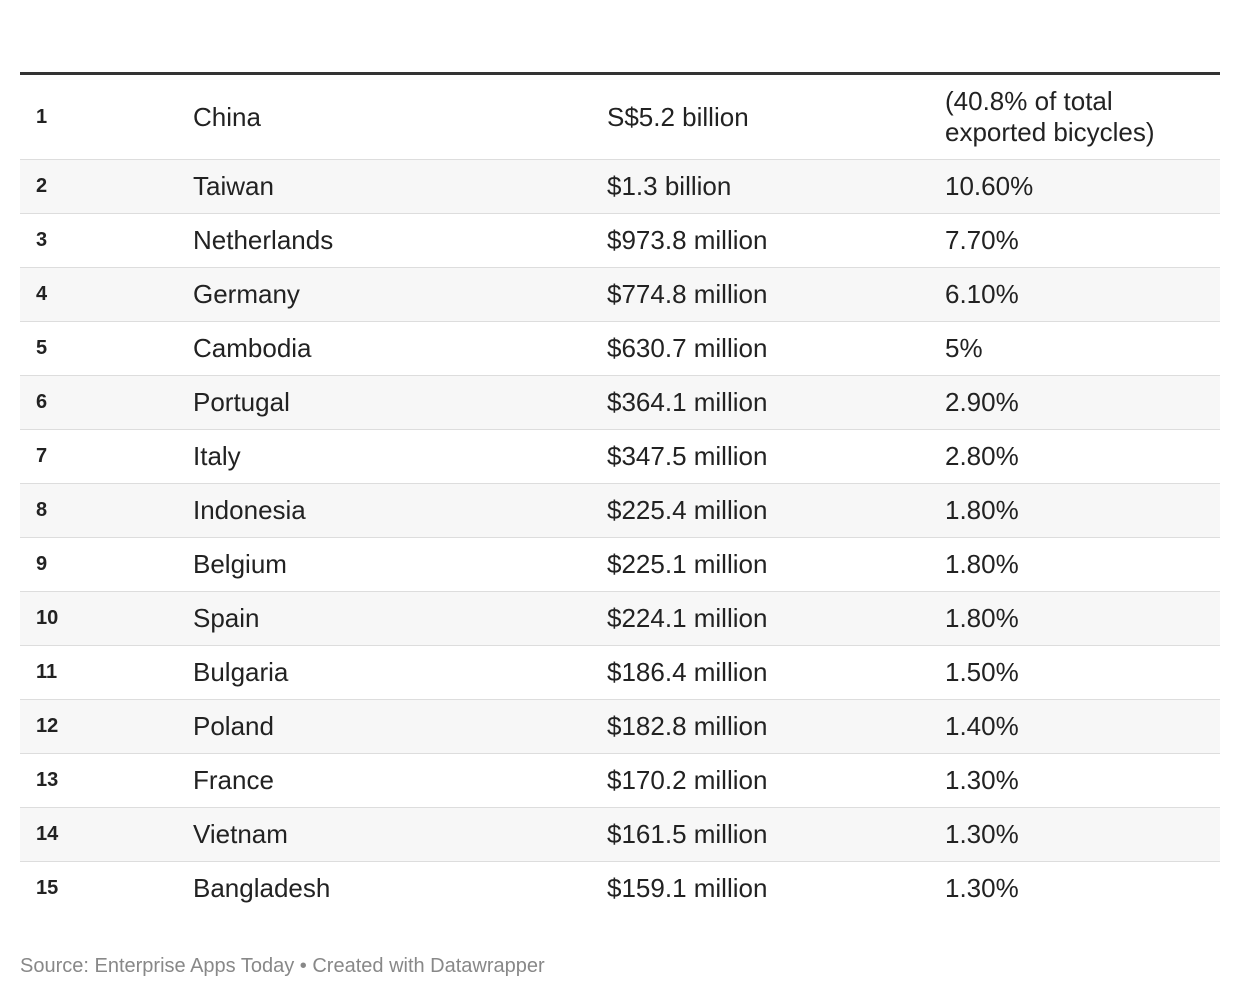  What do you see at coordinates (1082, 117) in the screenshot?
I see `share-cell: (40.8% of total exported bicycles)` at bounding box center [1082, 117].